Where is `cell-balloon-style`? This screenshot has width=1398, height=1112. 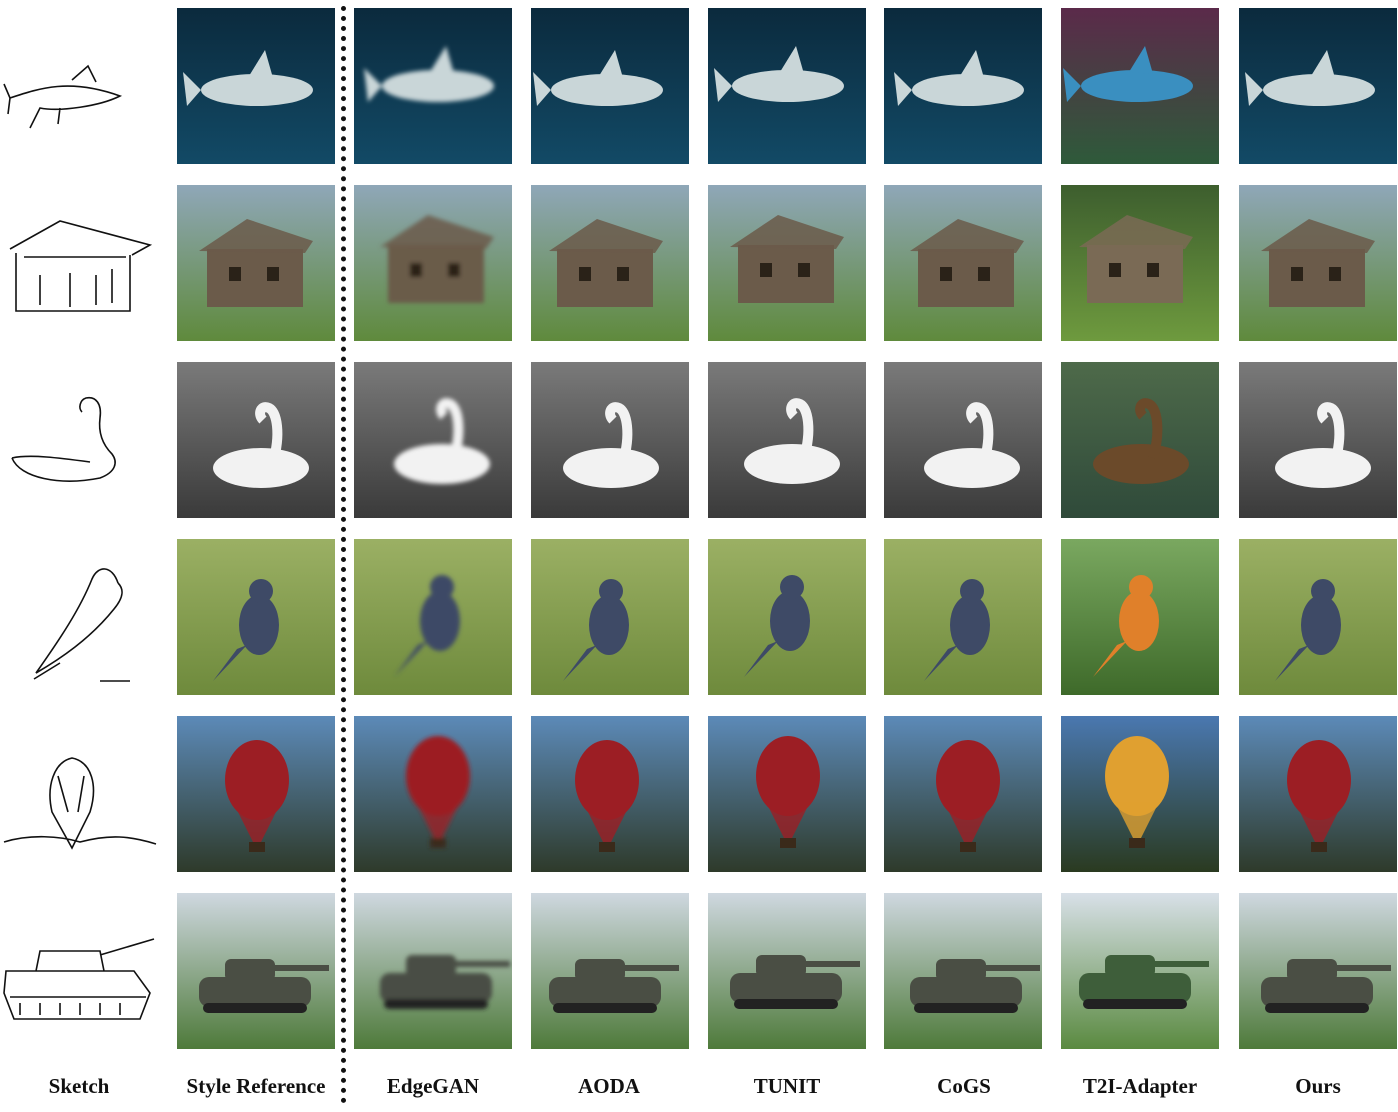 cell-balloon-style is located at coordinates (256, 794).